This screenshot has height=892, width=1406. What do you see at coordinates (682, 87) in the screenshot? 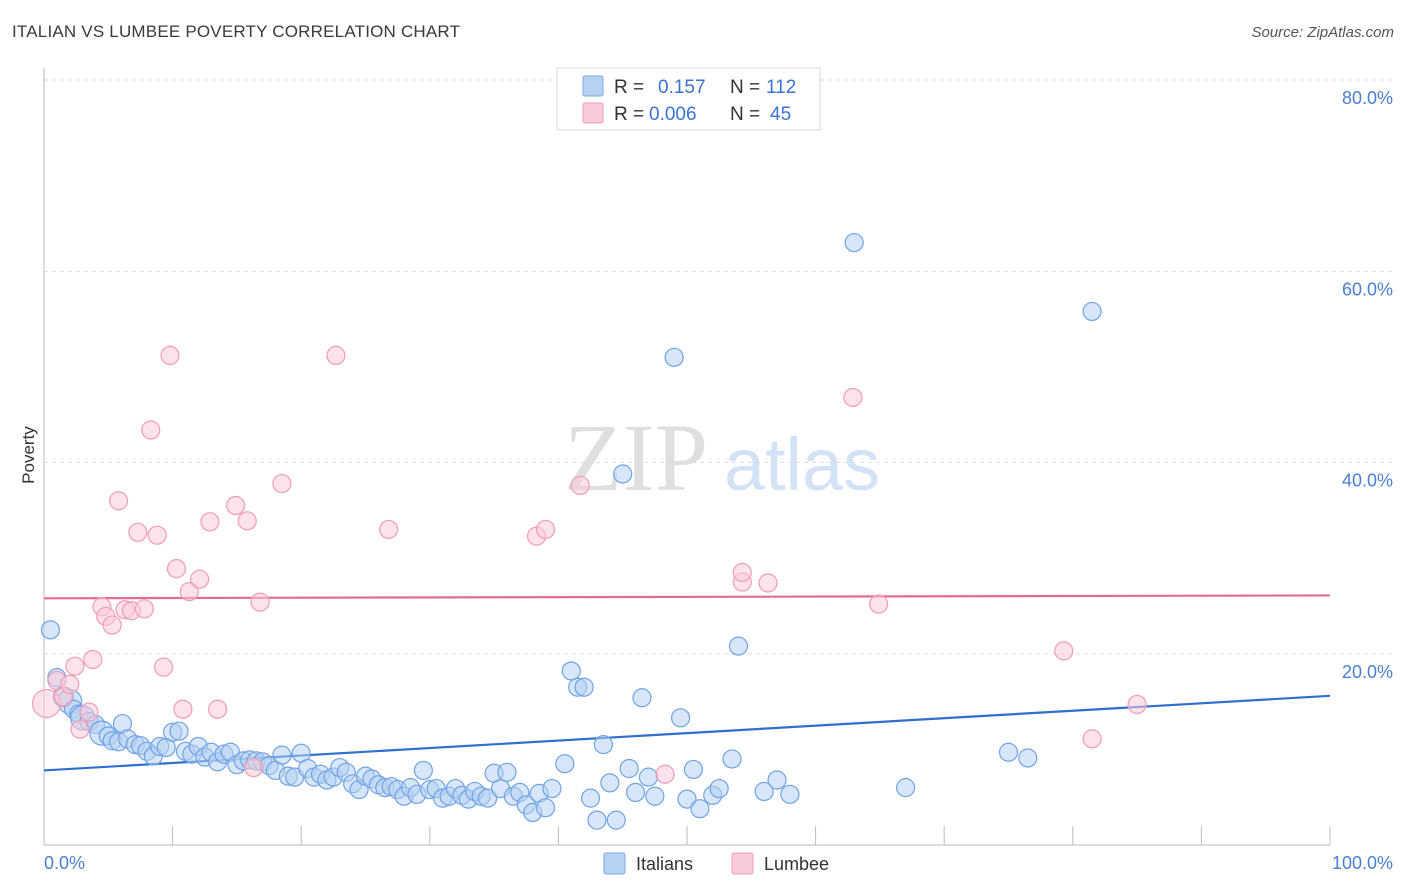
I see `legend-r-value-italians: 0.157` at bounding box center [682, 87].